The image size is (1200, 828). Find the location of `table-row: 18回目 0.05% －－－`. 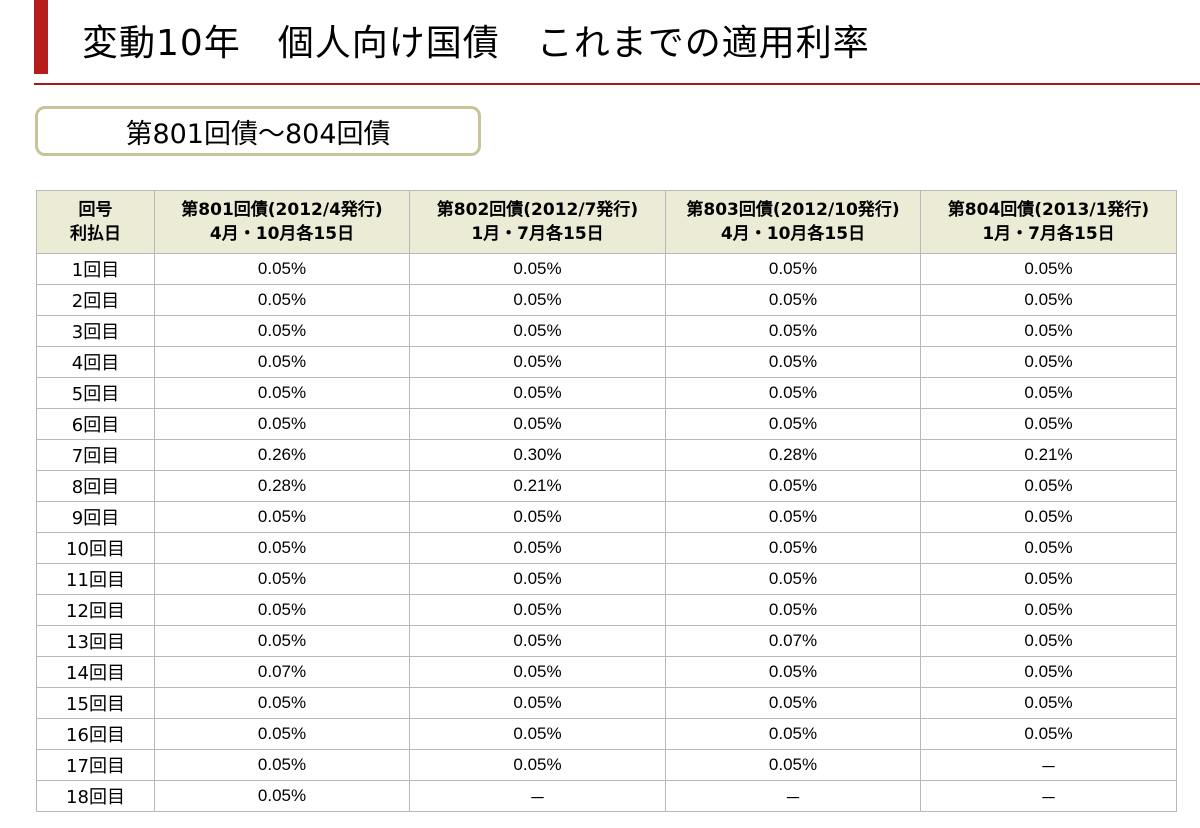

table-row: 18回目 0.05% －－－ is located at coordinates (606, 796).